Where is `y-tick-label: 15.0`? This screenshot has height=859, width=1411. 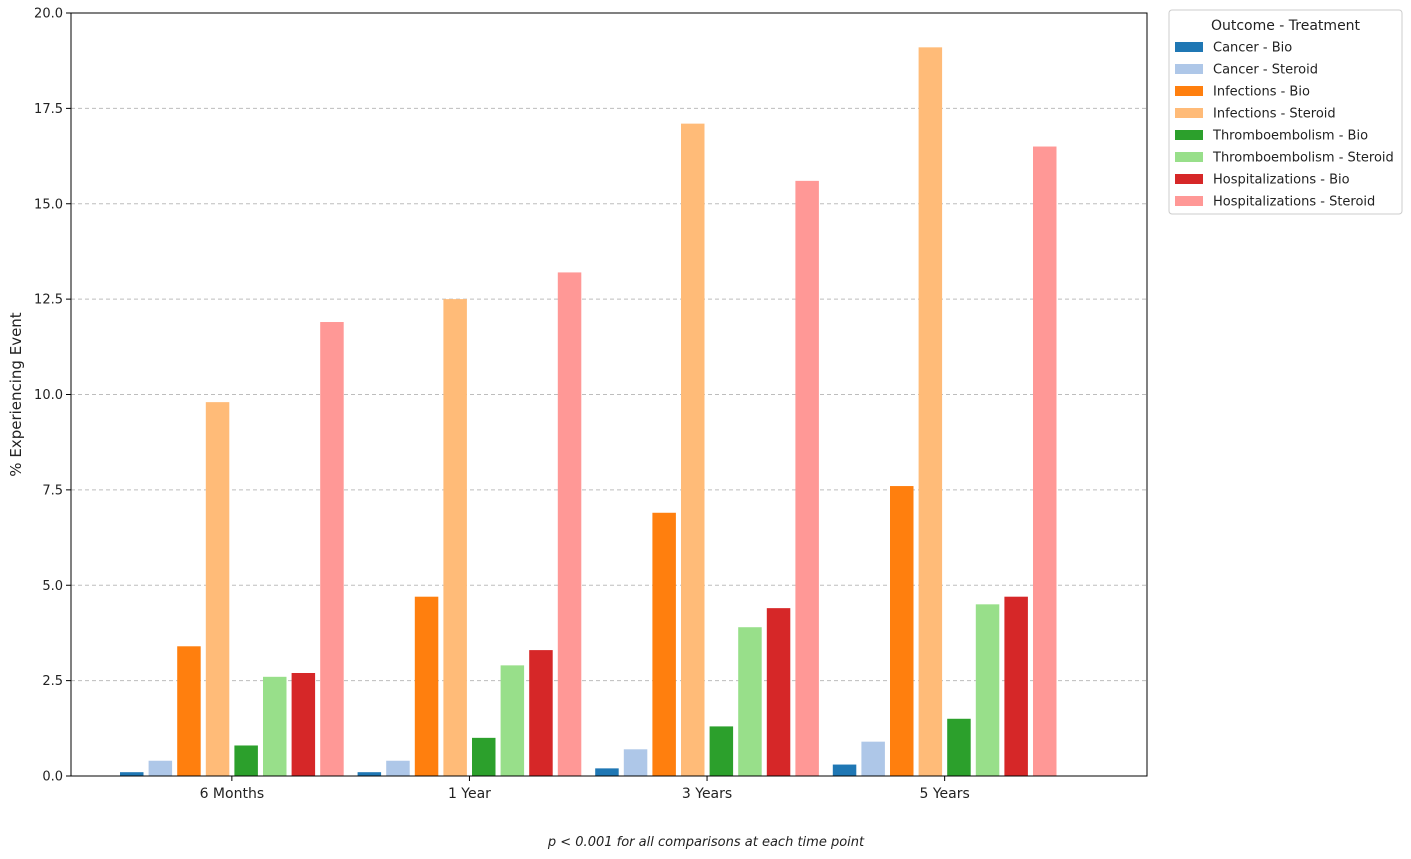 y-tick-label: 15.0 is located at coordinates (48, 204).